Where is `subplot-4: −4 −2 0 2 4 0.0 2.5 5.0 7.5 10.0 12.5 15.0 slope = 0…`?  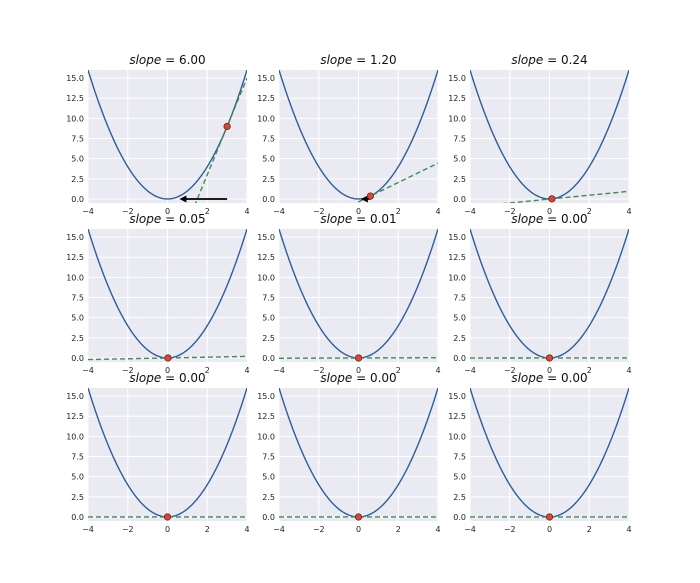 subplot-4: −4 −2 0 2 4 0.0 2.5 5.0 7.5 10.0 12.5 15.0 slope = 0… is located at coordinates (157, 293).